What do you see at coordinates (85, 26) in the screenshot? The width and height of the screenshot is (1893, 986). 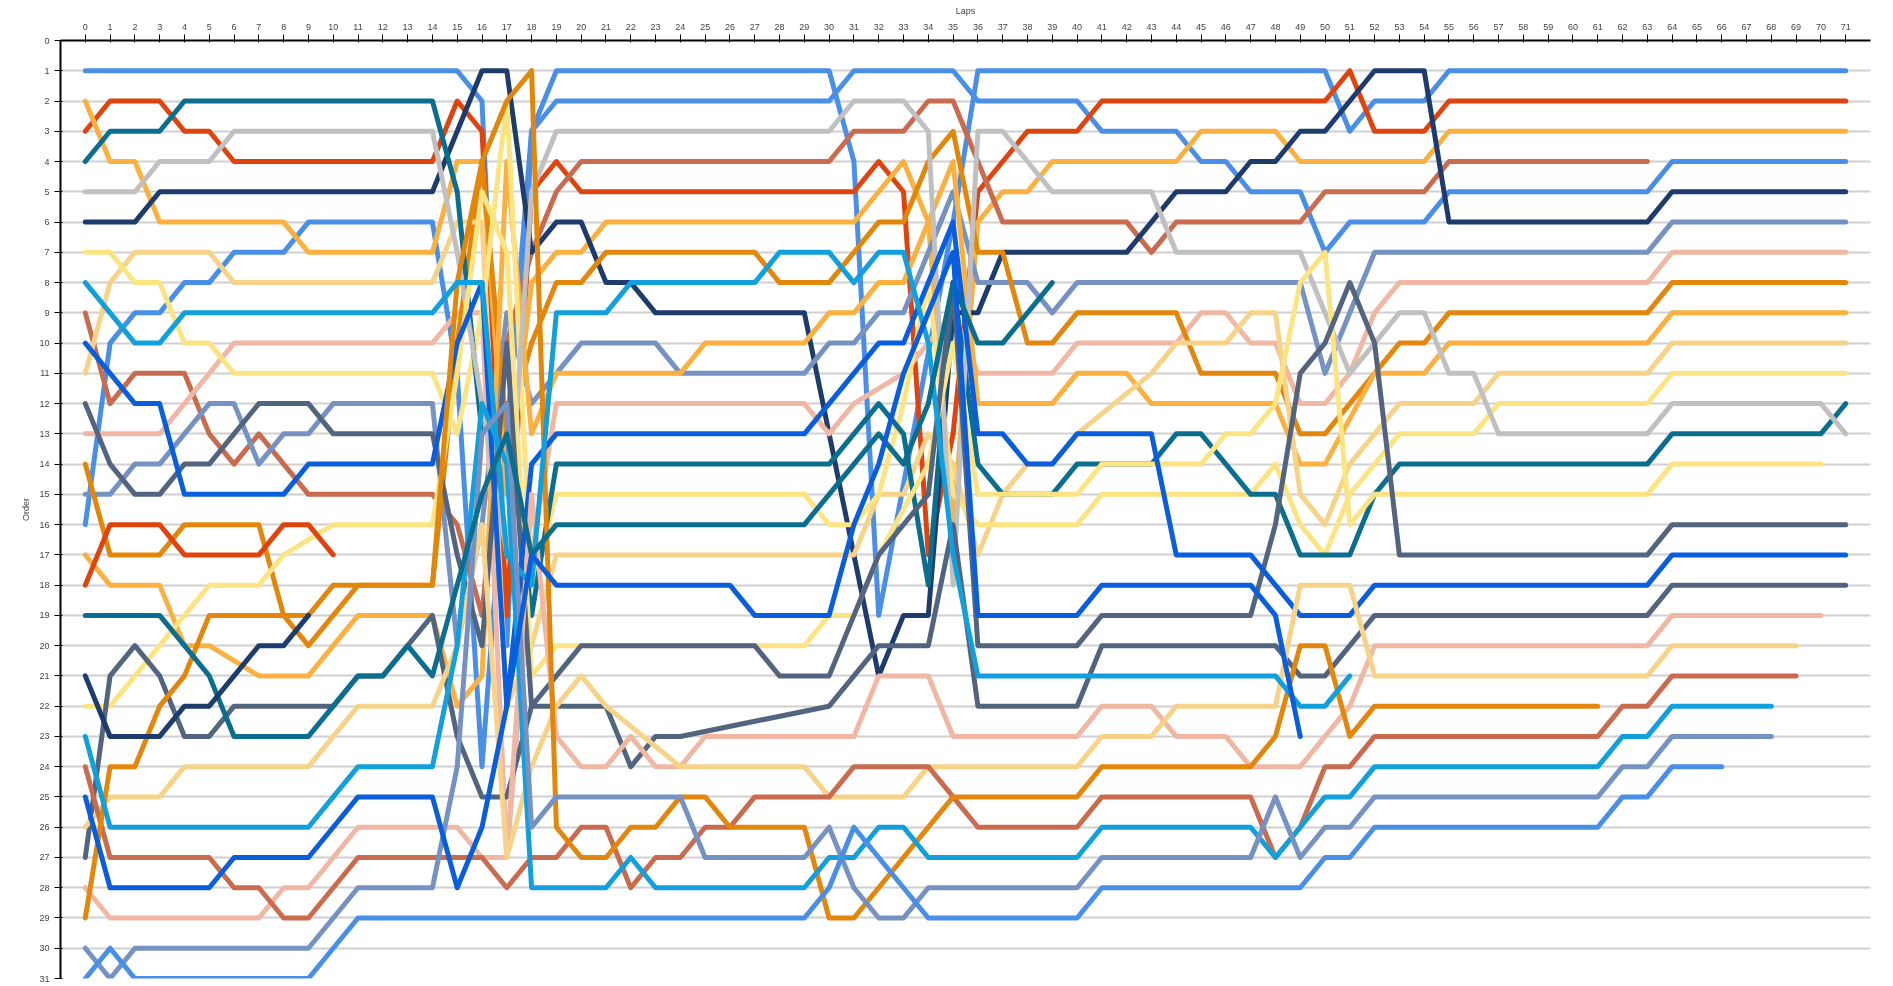 I see `x-tick-label: 0` at bounding box center [85, 26].